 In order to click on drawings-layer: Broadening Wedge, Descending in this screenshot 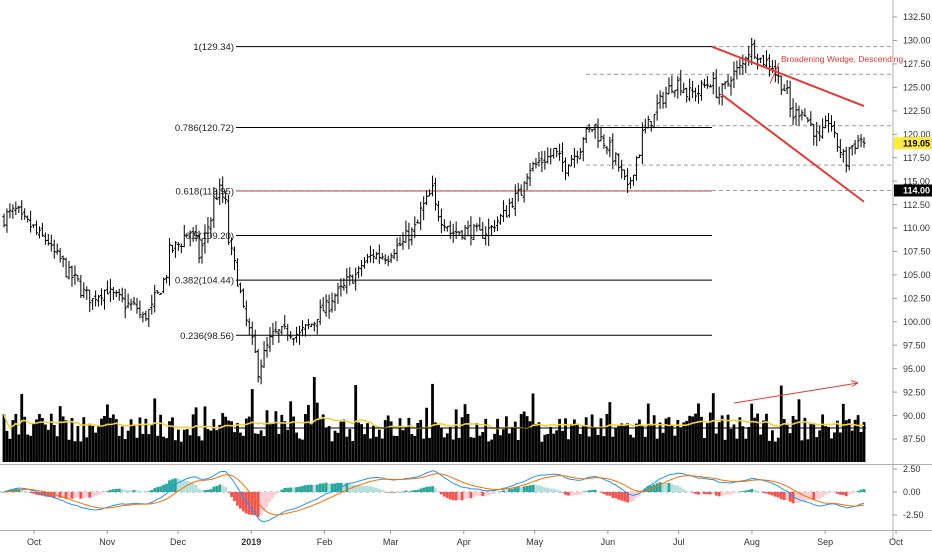, I will do `click(807, 224)`.